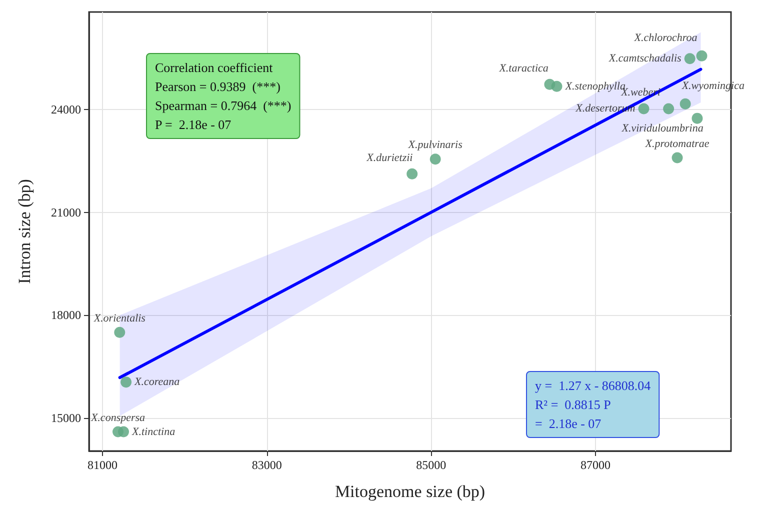  I want to click on y-tick-label: 18000, so click(66, 315).